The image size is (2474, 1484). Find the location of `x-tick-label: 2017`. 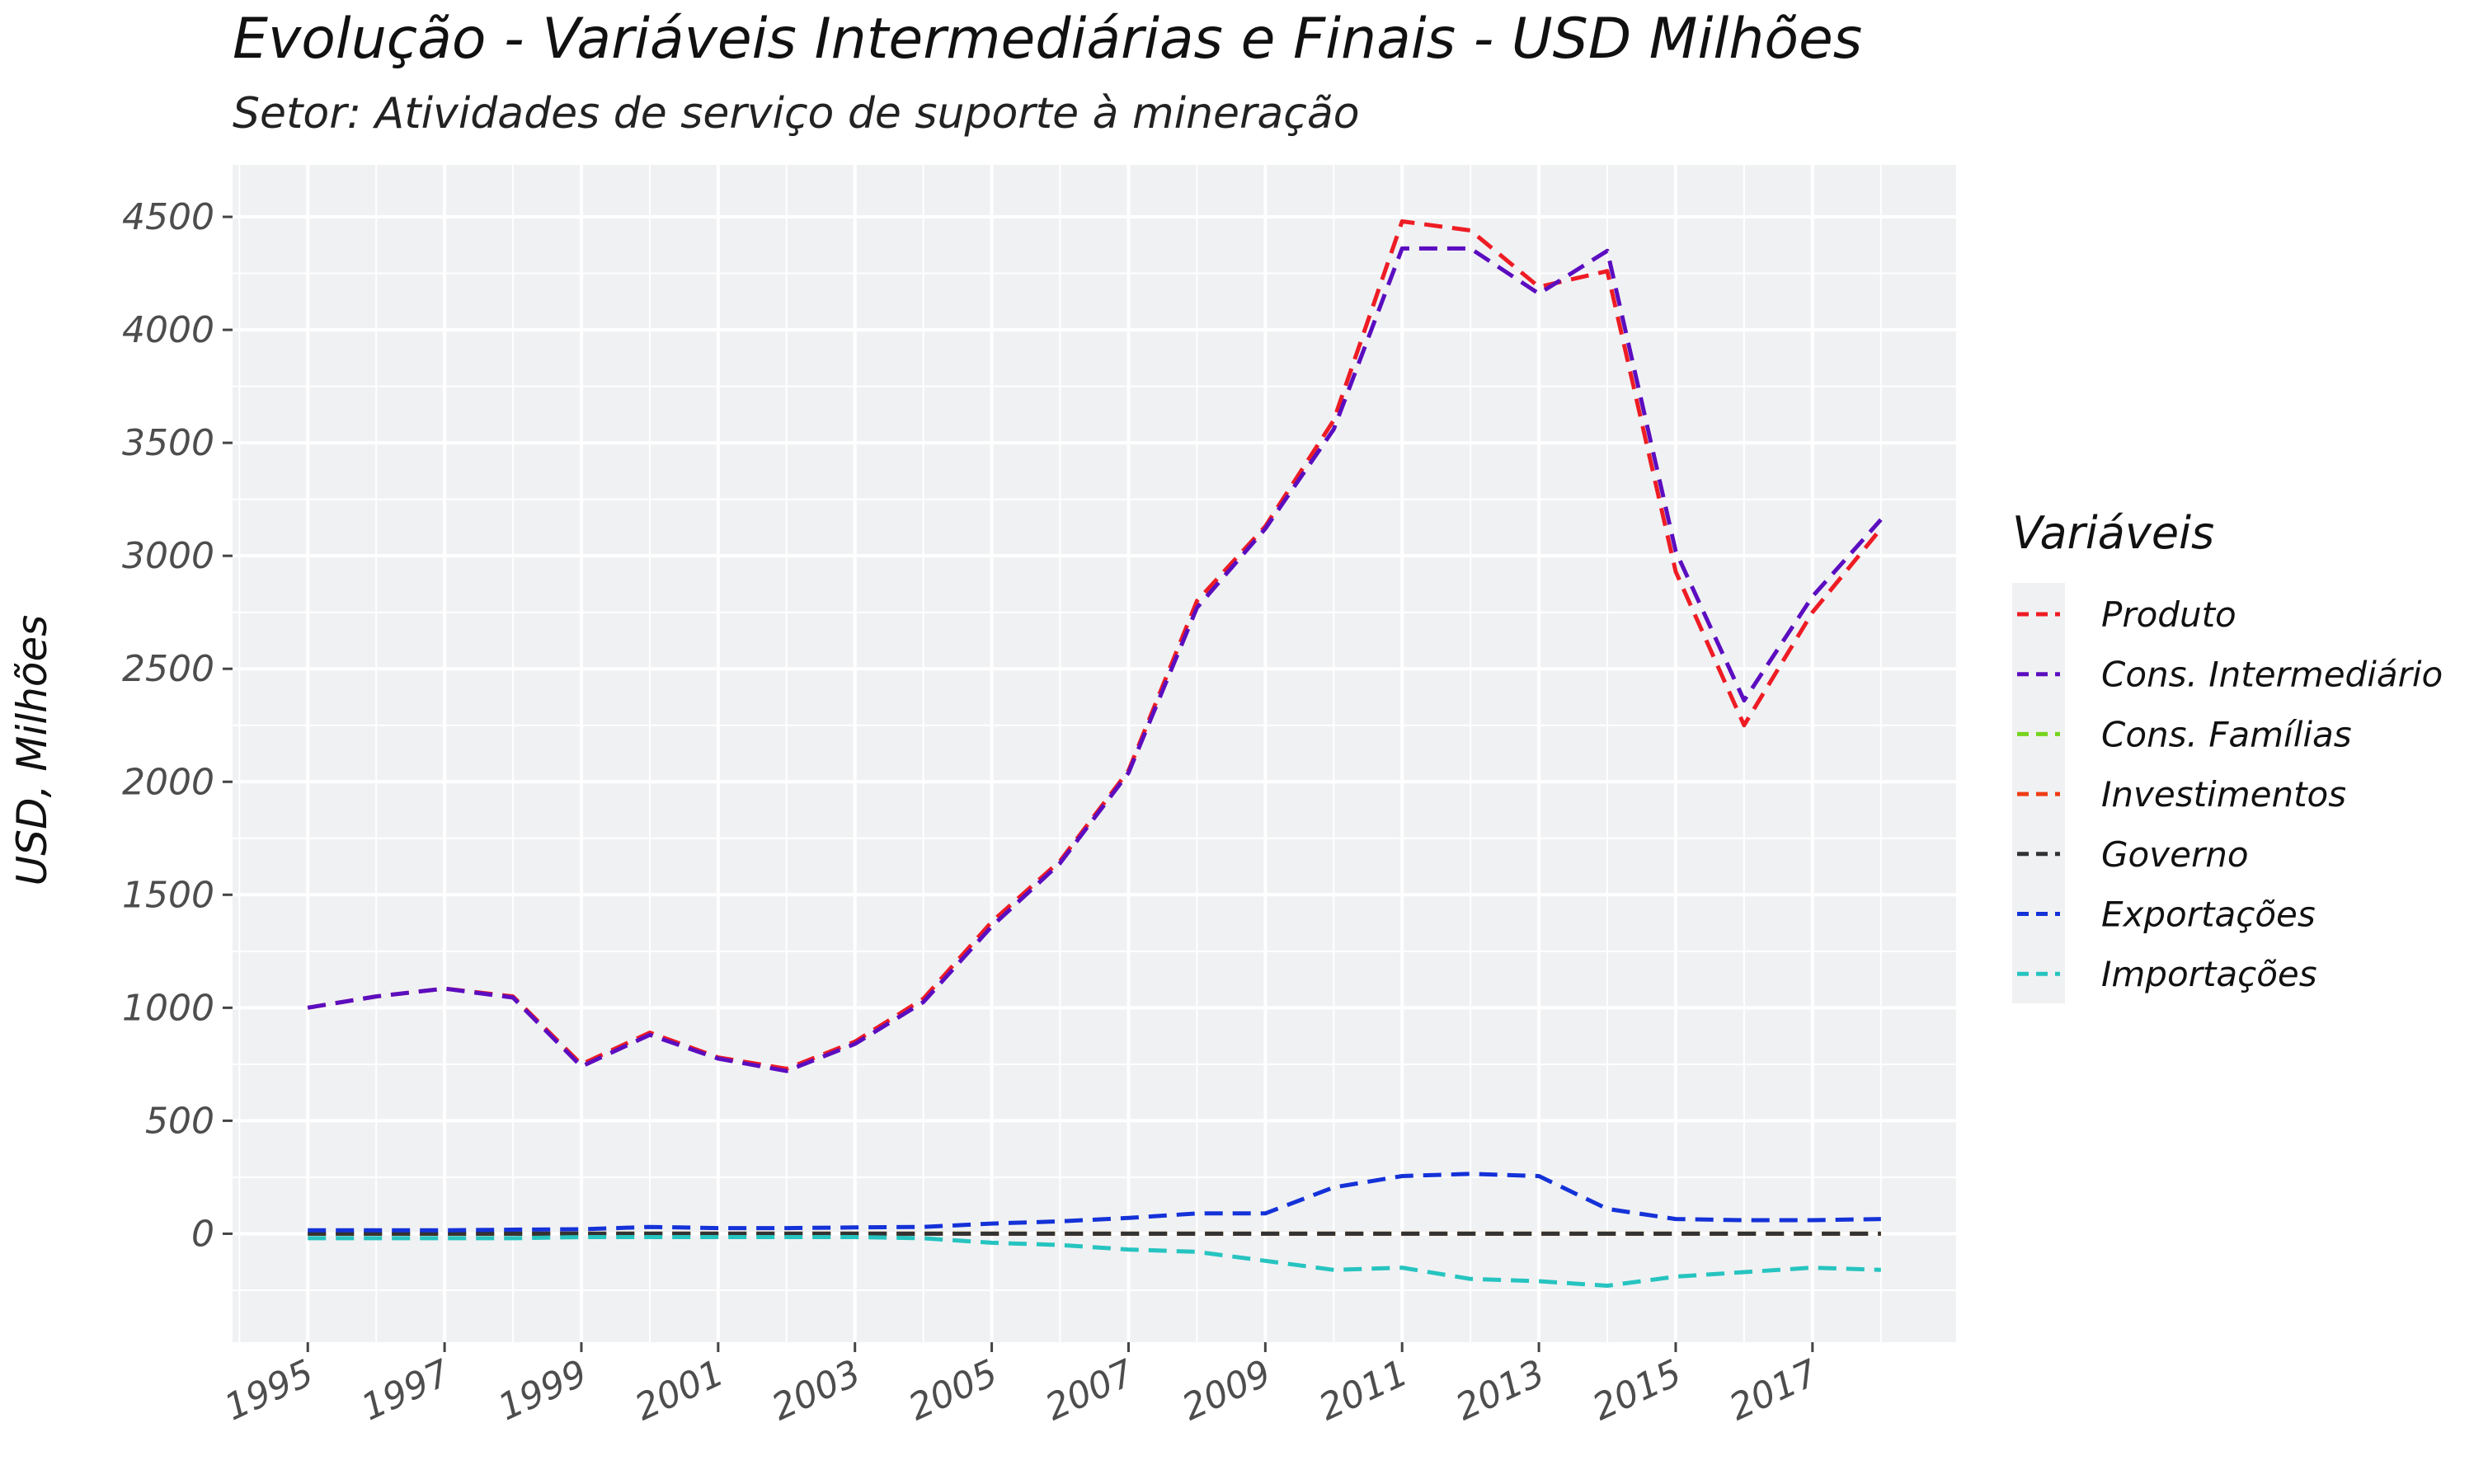

x-tick-label: 2017 is located at coordinates (1773, 1391).